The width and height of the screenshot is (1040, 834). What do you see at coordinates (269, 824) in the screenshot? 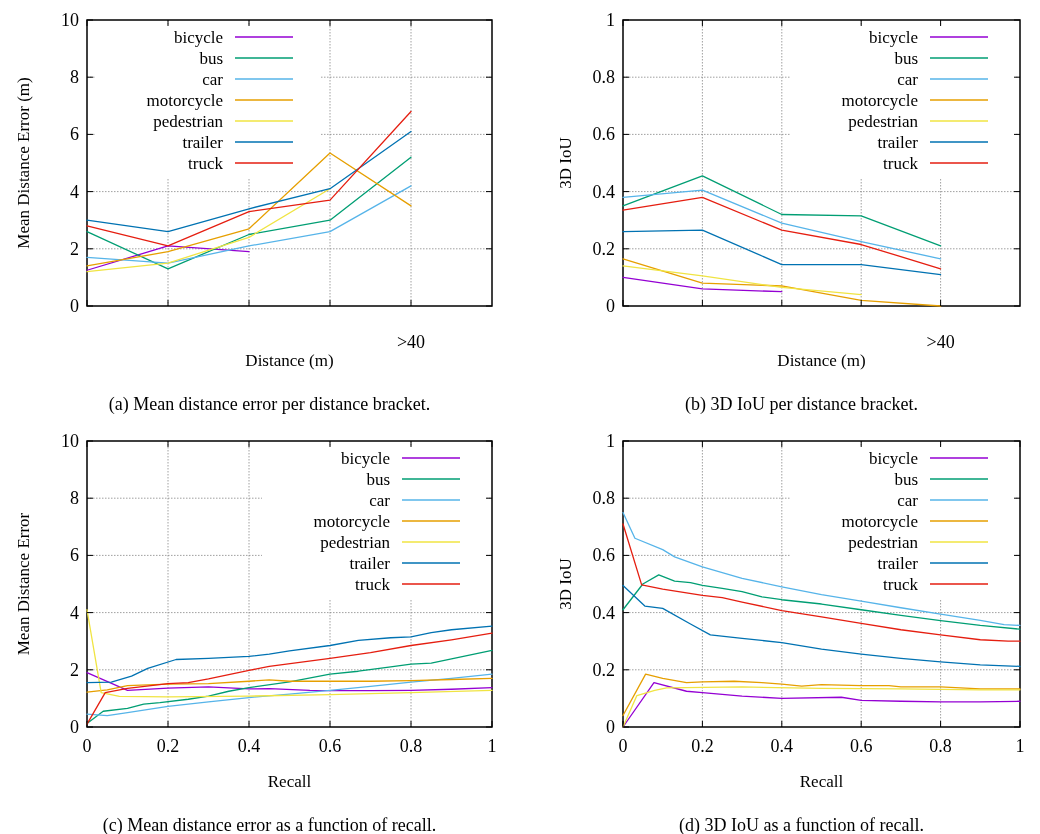
I see `text: (c) Mean distance error as a function of recall.` at bounding box center [269, 824].